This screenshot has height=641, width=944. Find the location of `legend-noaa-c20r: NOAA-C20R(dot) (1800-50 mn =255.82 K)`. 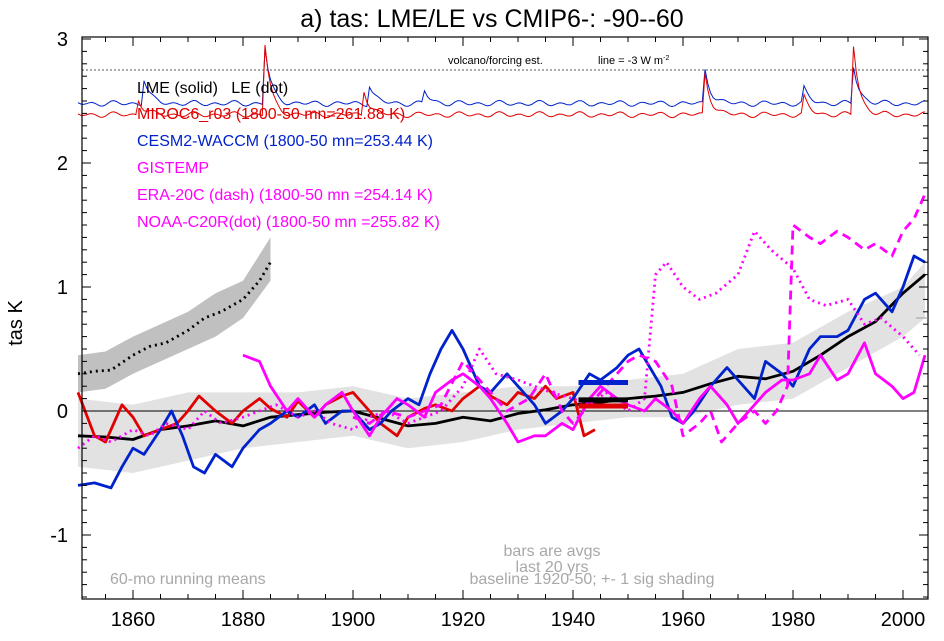

legend-noaa-c20r: NOAA-C20R(dot) (1800-50 mn =255.82 K) is located at coordinates (288, 222).